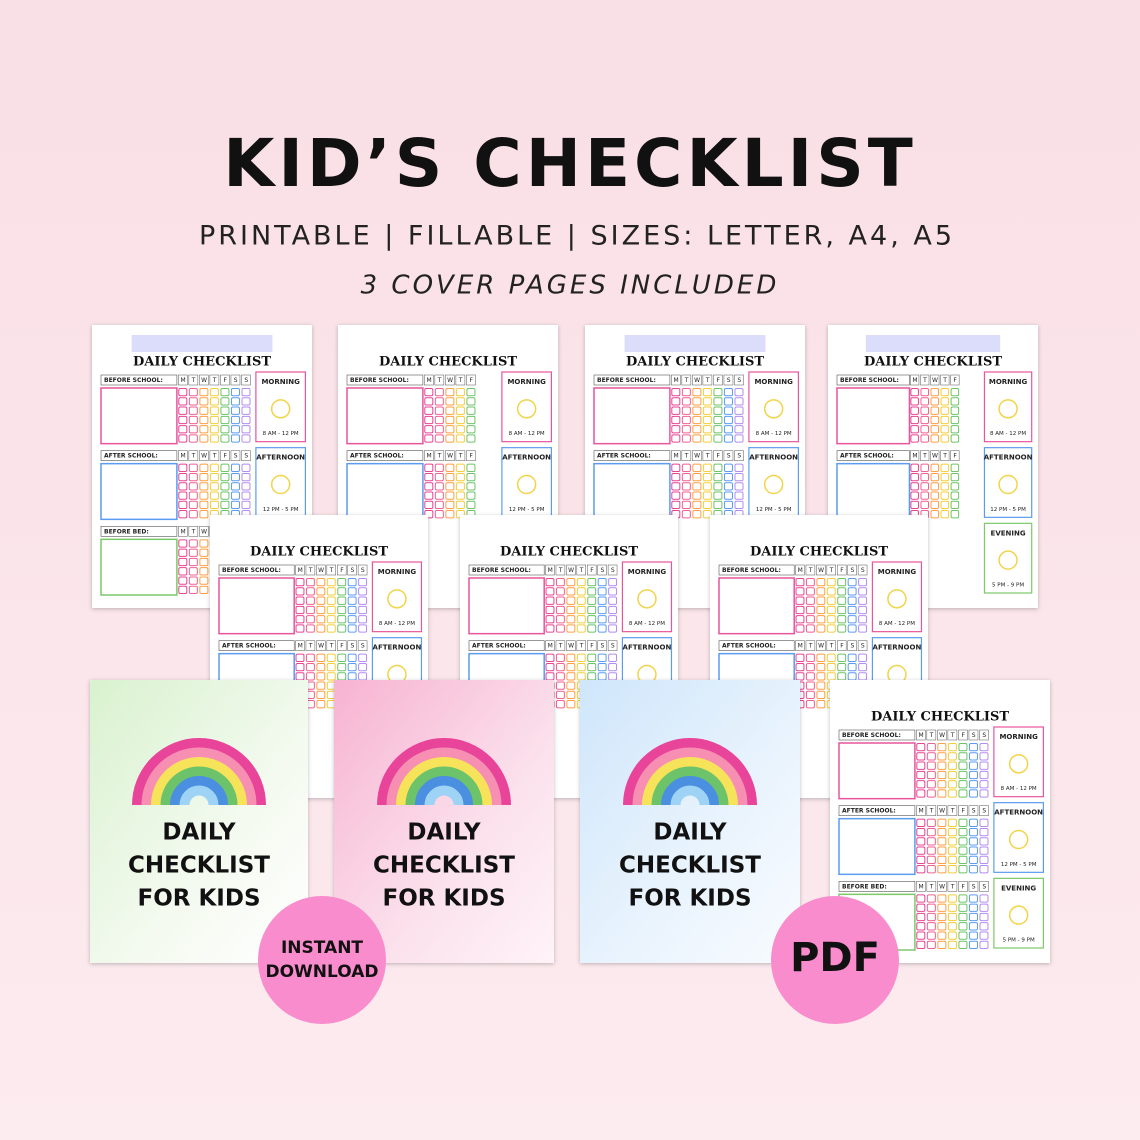 Image resolution: width=1140 pixels, height=1140 pixels. I want to click on day-label: S, so click(236, 456).